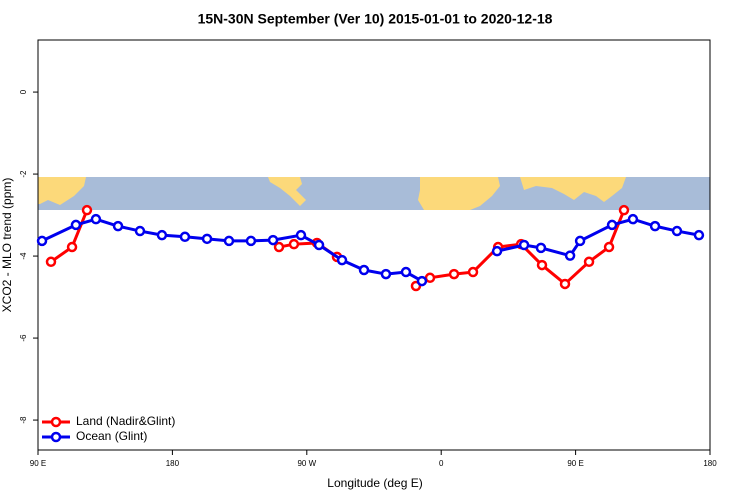  I want to click on y-axis-label: XCO2 - MLO trend (ppm), so click(7, 245).